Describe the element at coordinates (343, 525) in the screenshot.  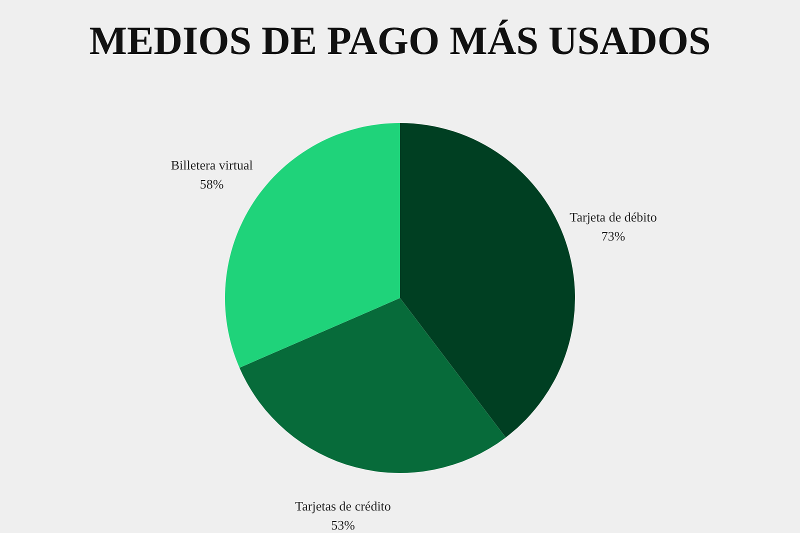
I see `data-label: 53%` at that location.